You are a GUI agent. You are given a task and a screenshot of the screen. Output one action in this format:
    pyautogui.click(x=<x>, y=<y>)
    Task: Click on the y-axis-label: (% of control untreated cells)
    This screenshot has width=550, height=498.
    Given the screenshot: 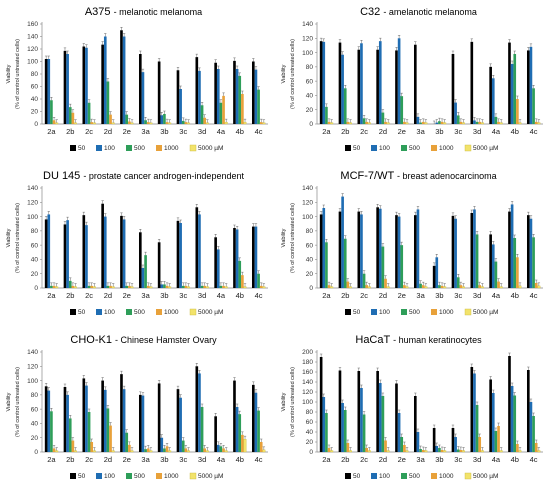 What is the action you would take?
    pyautogui.click(x=18, y=402)
    